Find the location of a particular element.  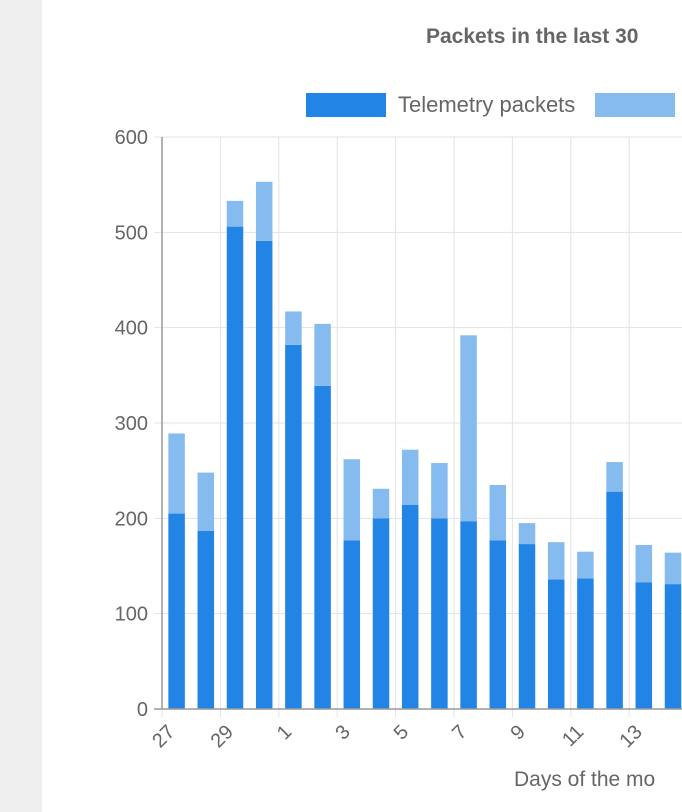

x-tick-label: 3 is located at coordinates (342, 732).